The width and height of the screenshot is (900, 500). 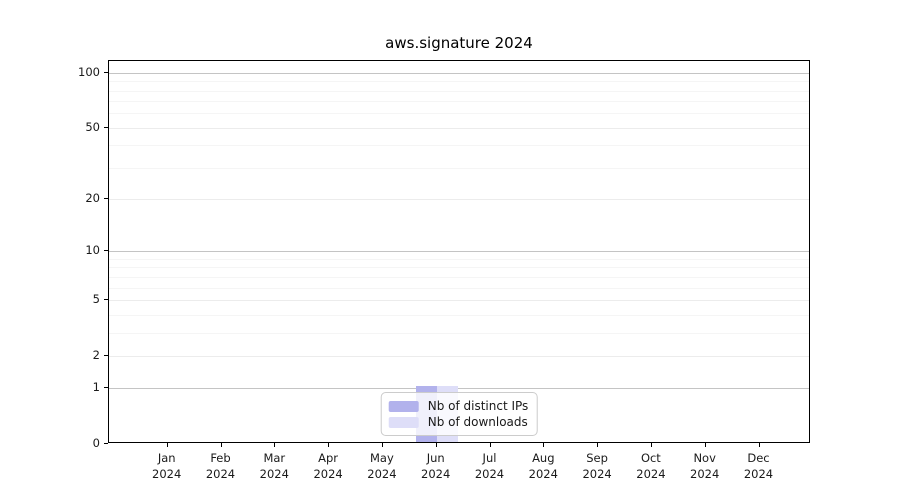 I want to click on x-tick-mark-jan, so click(x=167, y=445).